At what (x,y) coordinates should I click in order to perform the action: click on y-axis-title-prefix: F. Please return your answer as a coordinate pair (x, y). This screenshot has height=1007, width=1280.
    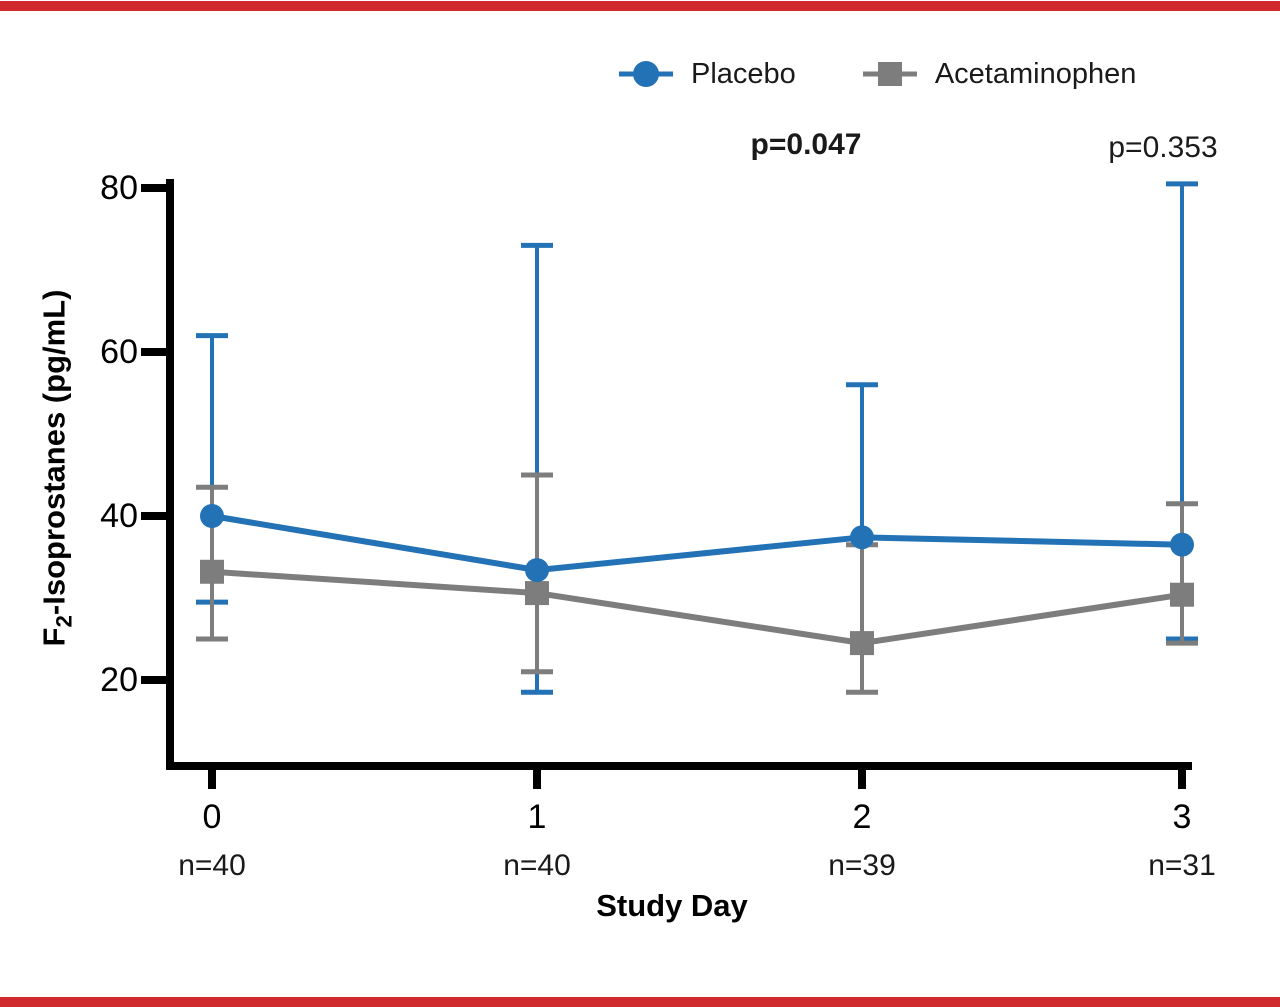
    Looking at the image, I should click on (54, 637).